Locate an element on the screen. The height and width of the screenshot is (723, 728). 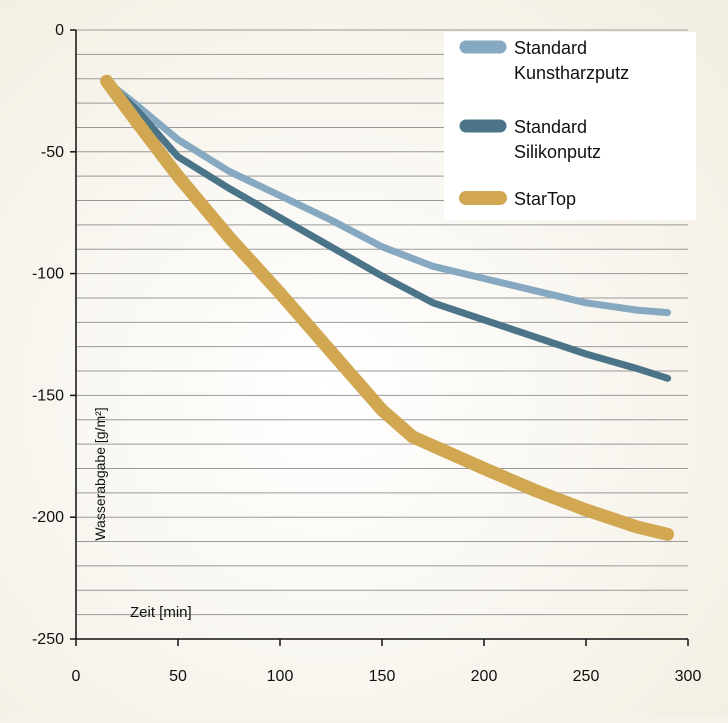
x-tick-label: 0 is located at coordinates (76, 676).